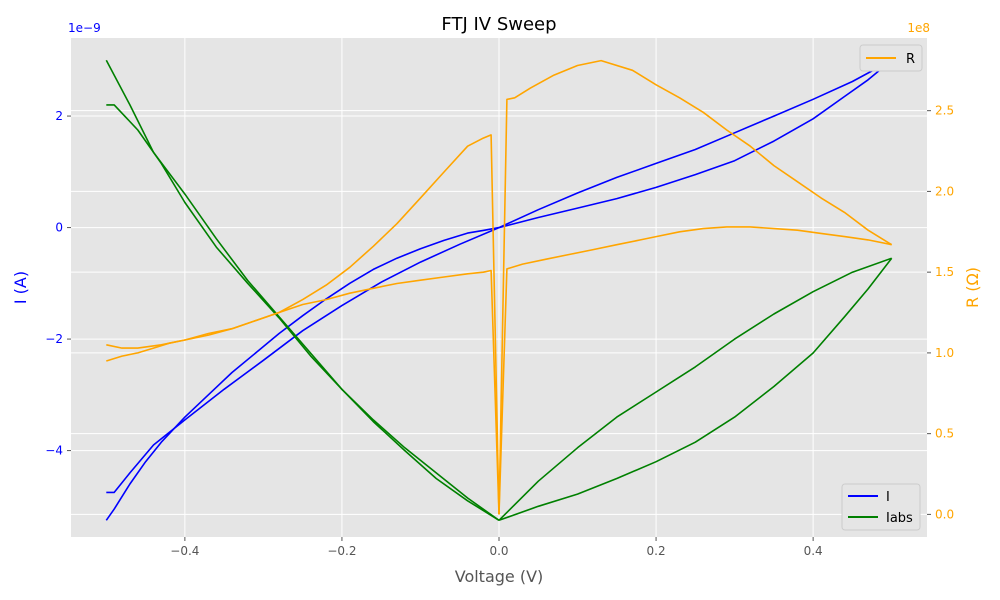 This screenshot has height=600, width=1000. Describe the element at coordinates (499, 576) in the screenshot. I see `x-axis-label: Voltage (V)` at that location.